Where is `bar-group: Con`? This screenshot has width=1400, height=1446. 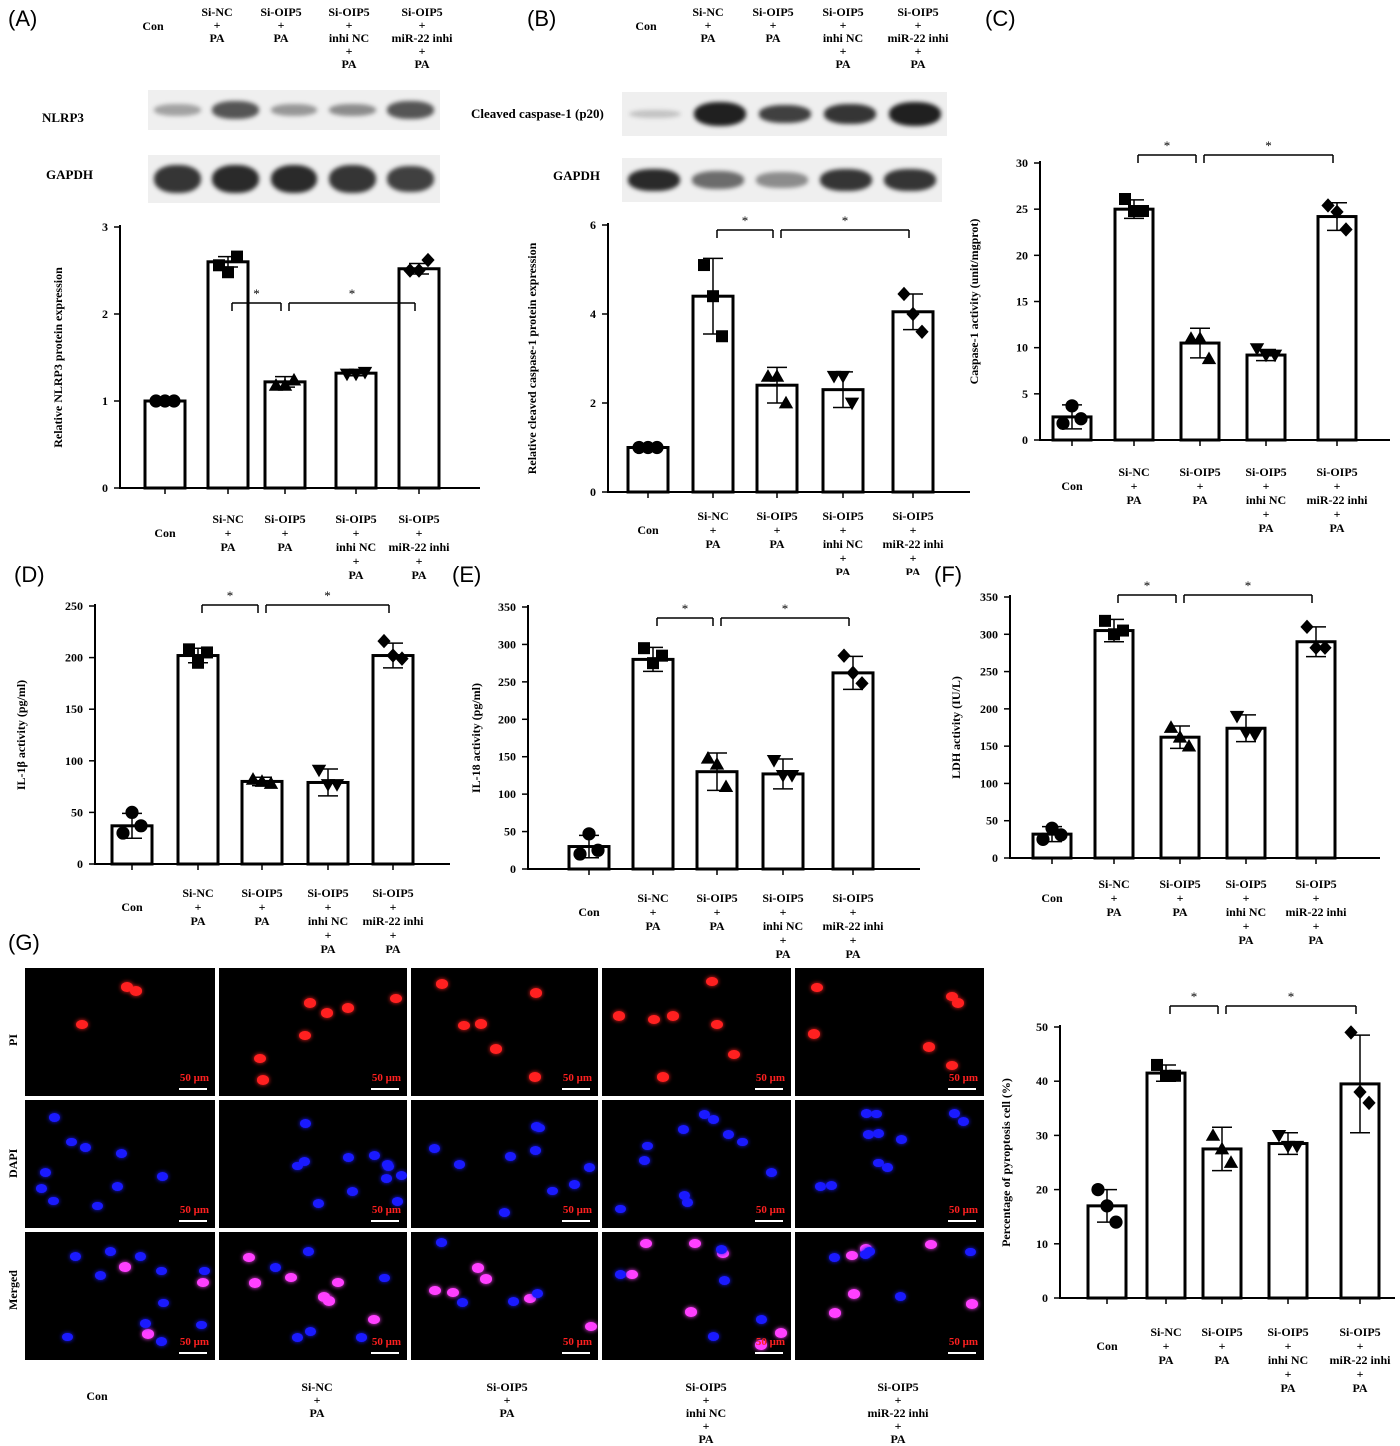 bar-group: Con is located at coordinates (1107, 1268).